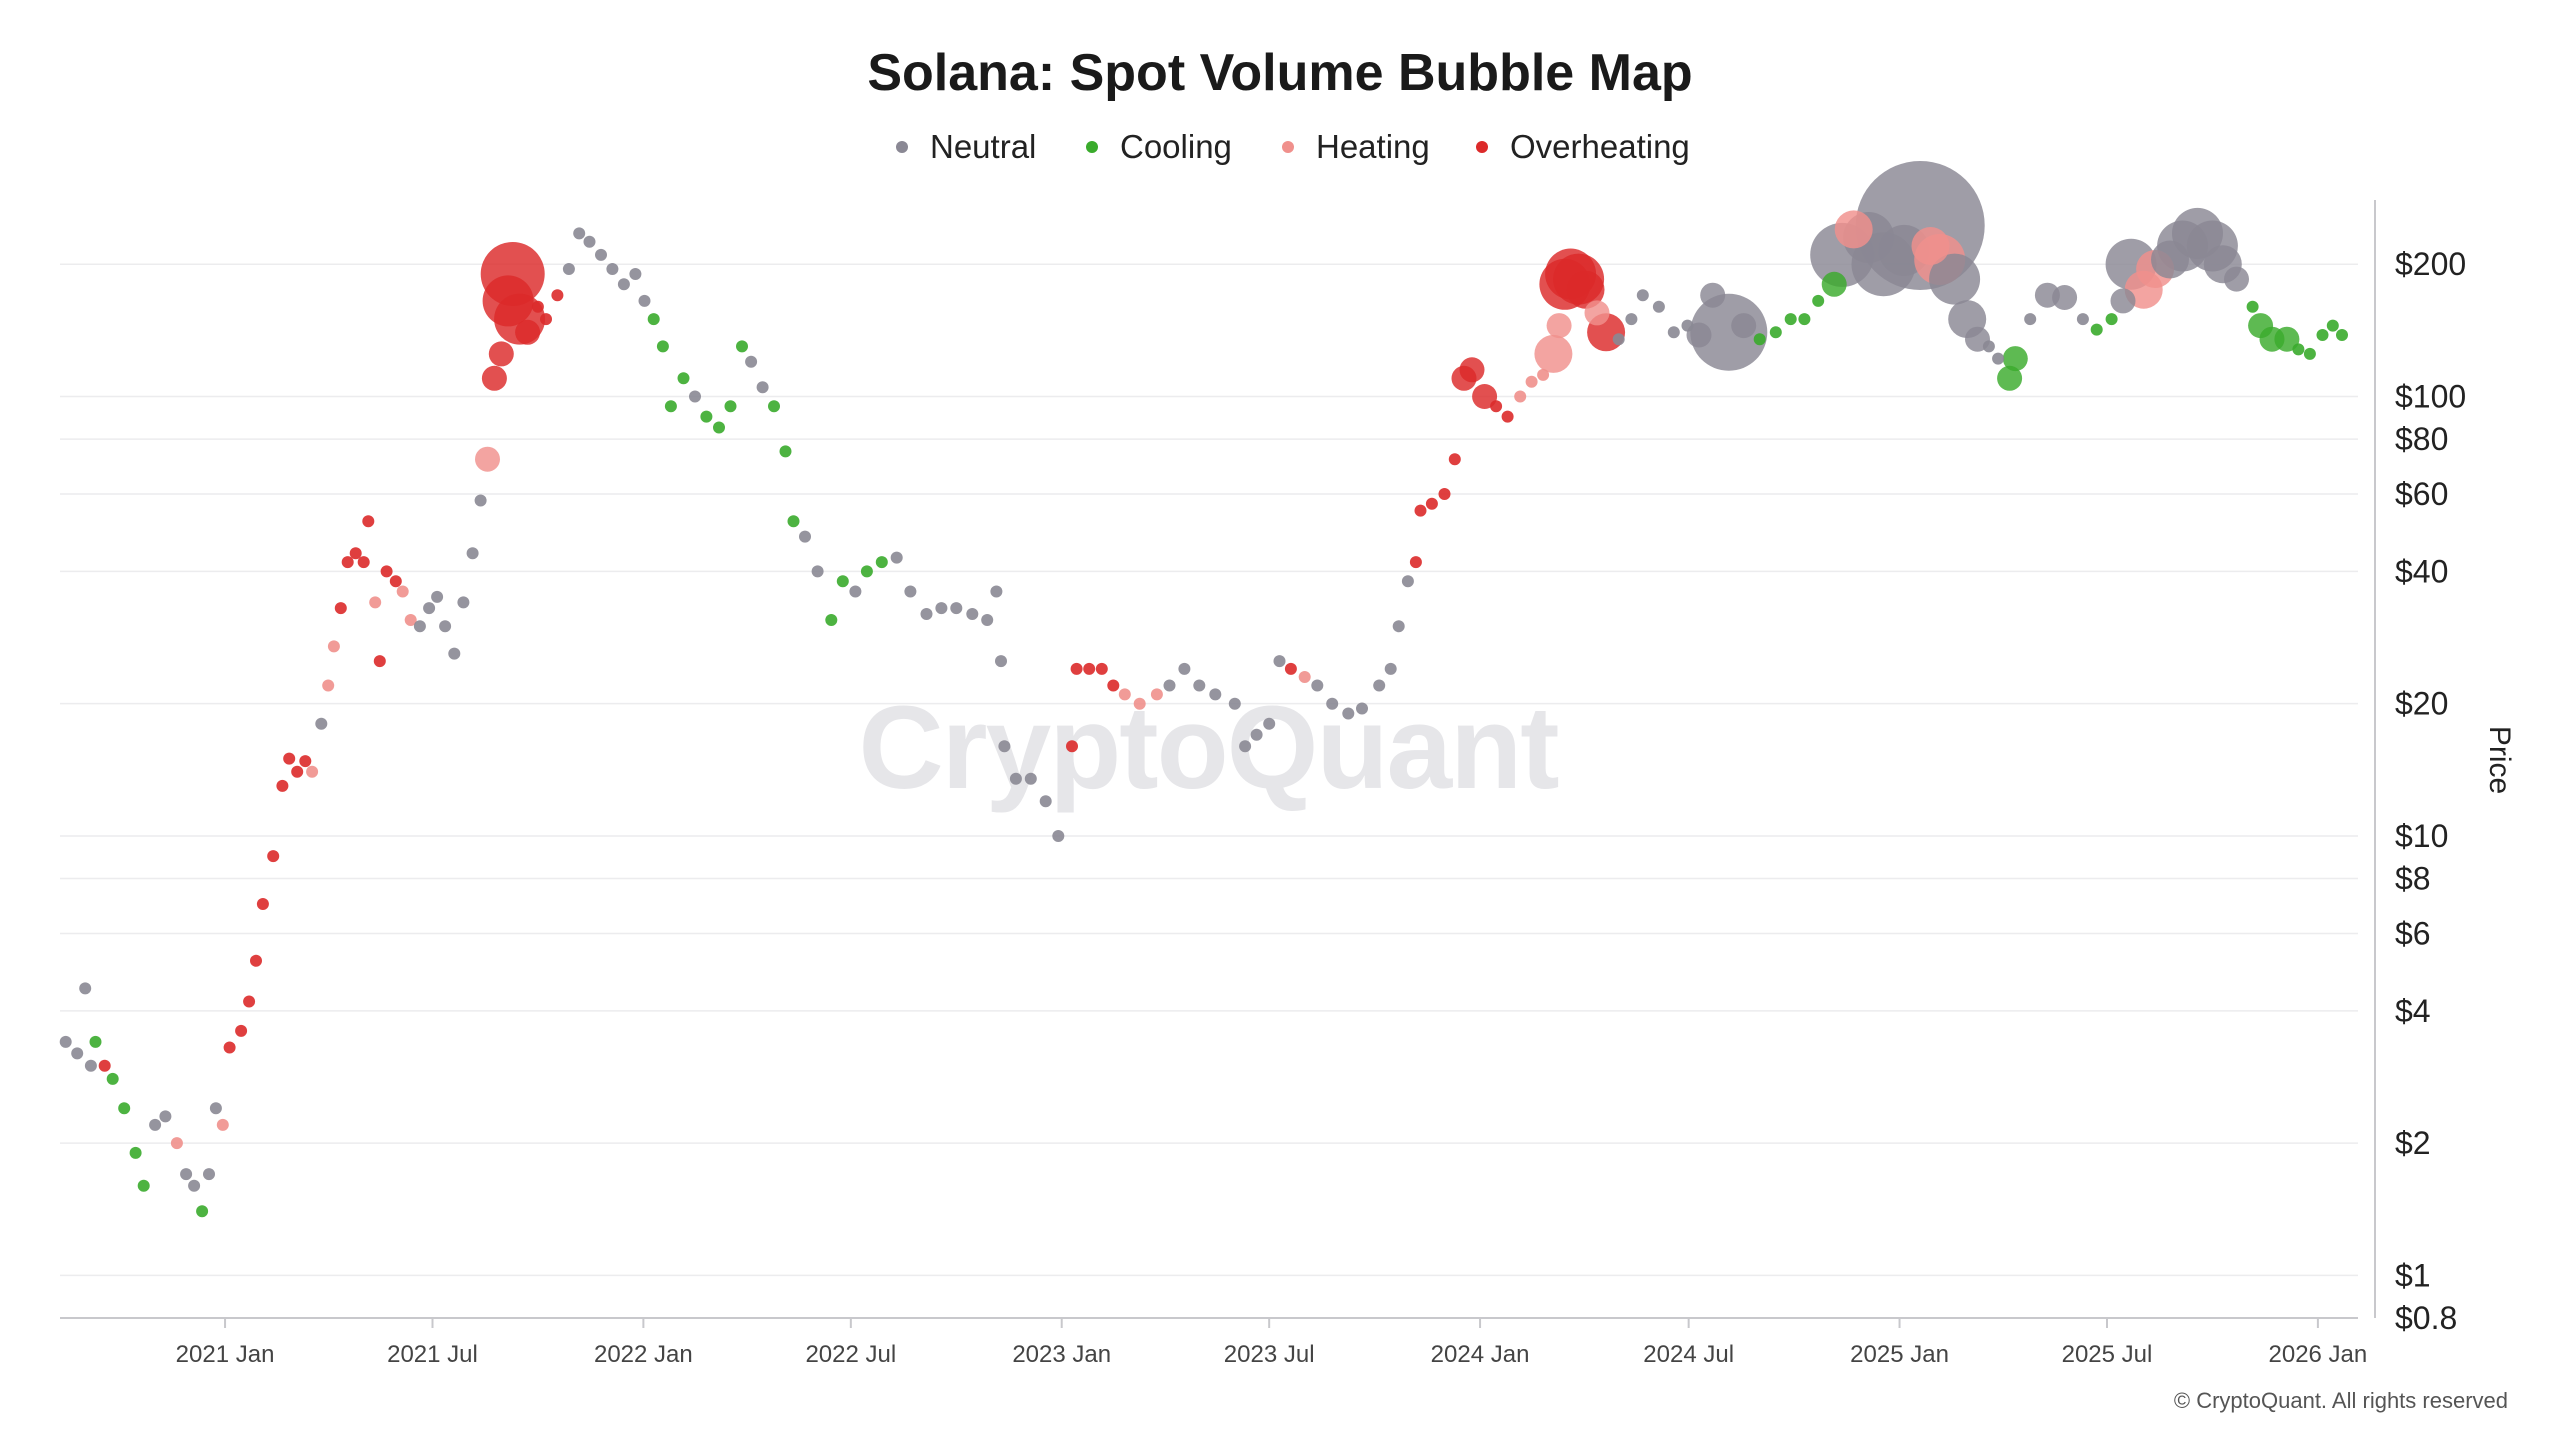 This screenshot has width=2560, height=1440. I want to click on legend-marker-overheating, so click(1482, 147).